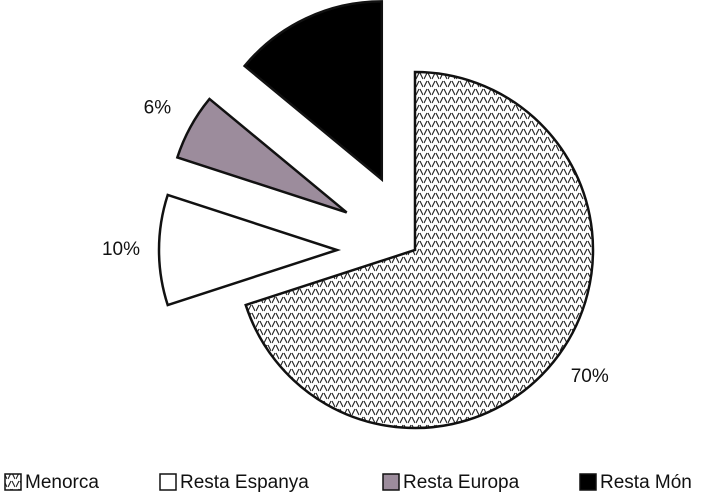 The width and height of the screenshot is (712, 498). What do you see at coordinates (461, 482) in the screenshot?
I see `legend-label: Resta Europa` at bounding box center [461, 482].